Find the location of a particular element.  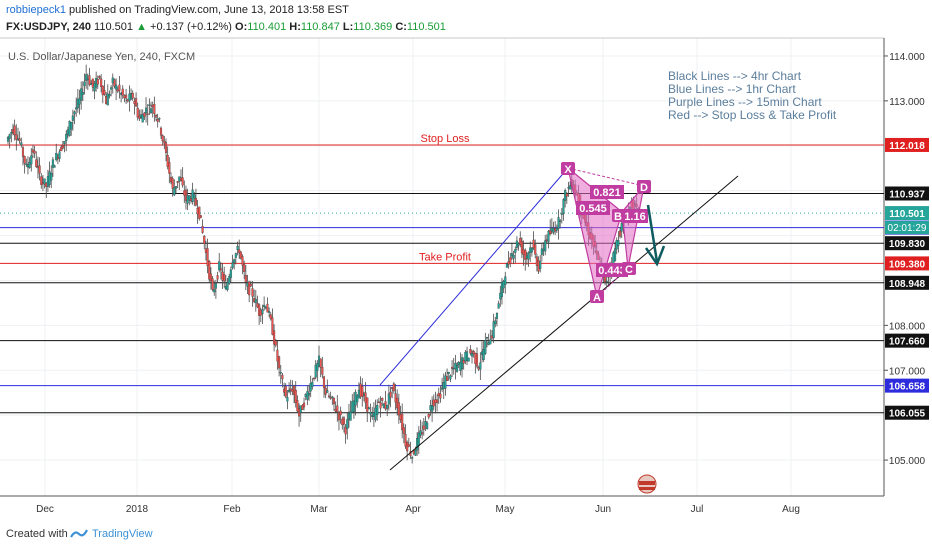

svg-text: 1.16 is located at coordinates (634, 217).